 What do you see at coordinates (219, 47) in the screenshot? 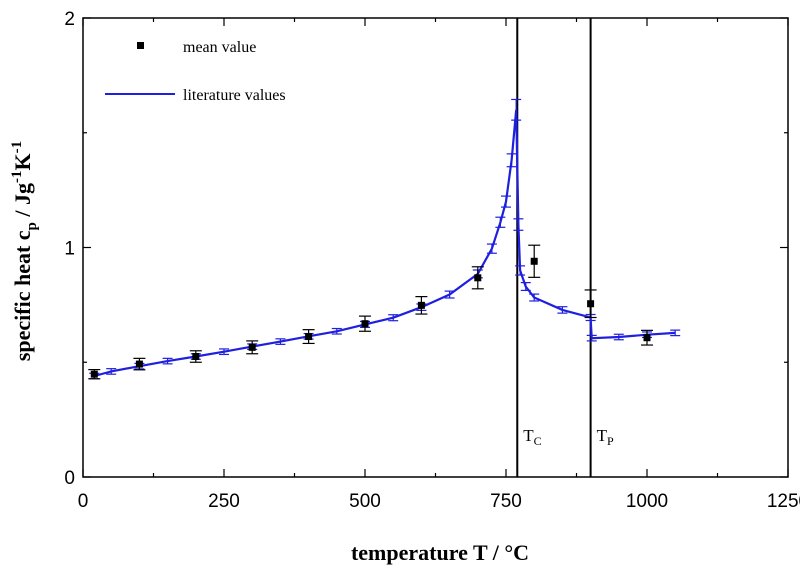
I see `legend-label-mean: mean value` at bounding box center [219, 47].